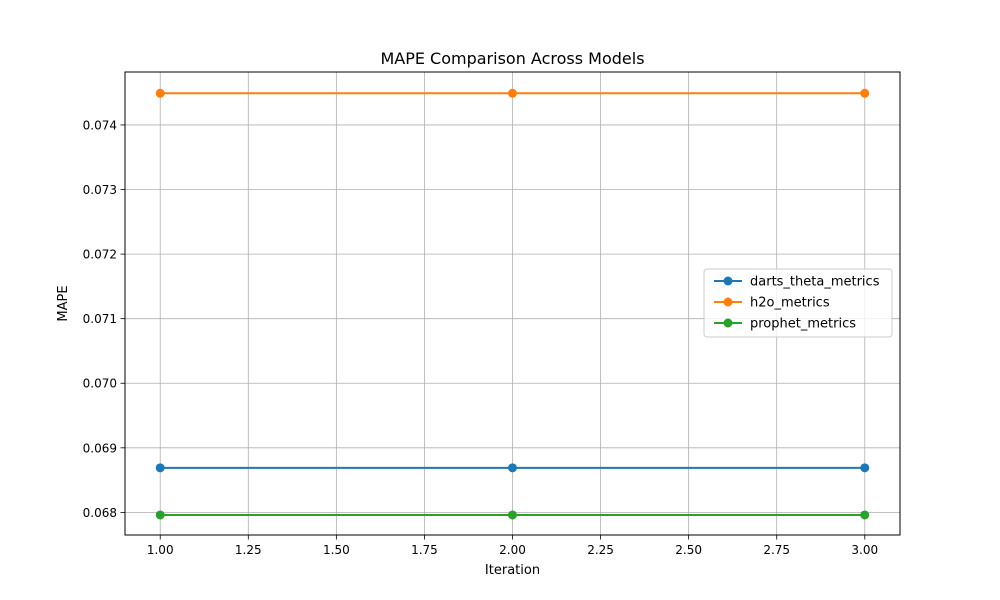  I want to click on y-tick-label: 0.069, so click(100, 448).